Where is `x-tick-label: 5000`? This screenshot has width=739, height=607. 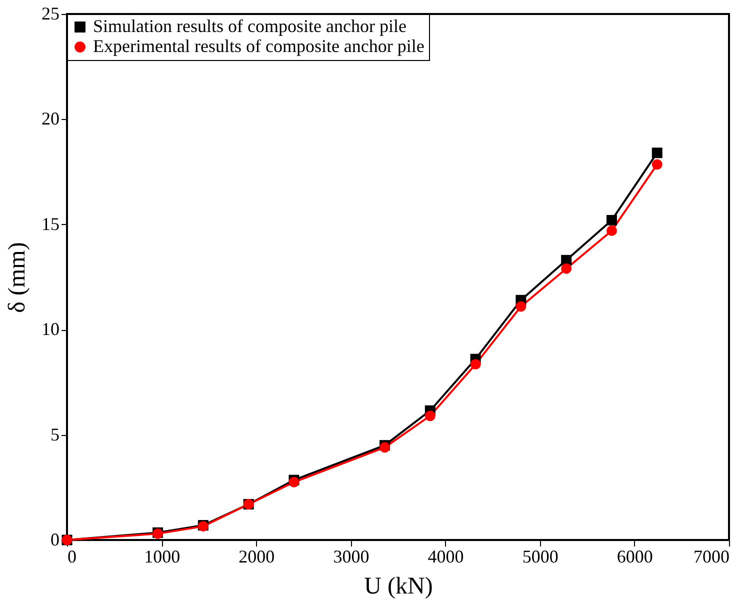 x-tick-label: 5000 is located at coordinates (540, 556).